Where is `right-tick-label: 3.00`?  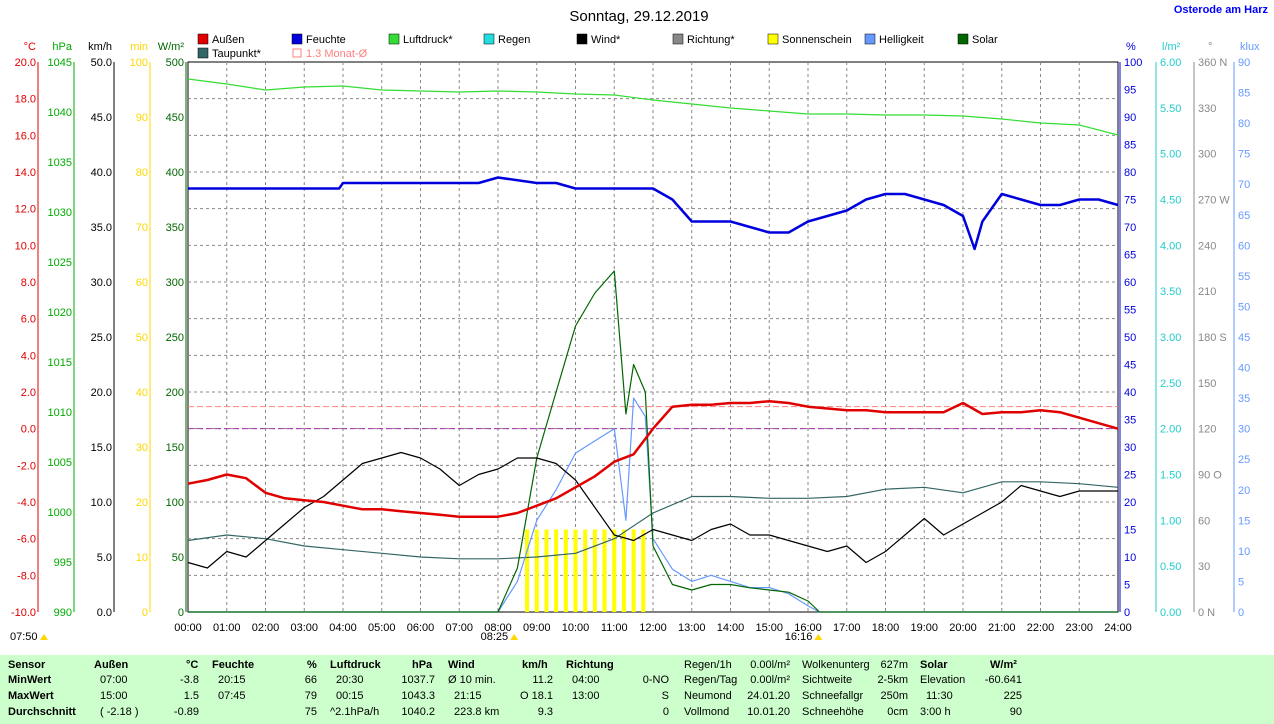
right-tick-label: 3.00 is located at coordinates (1170, 338).